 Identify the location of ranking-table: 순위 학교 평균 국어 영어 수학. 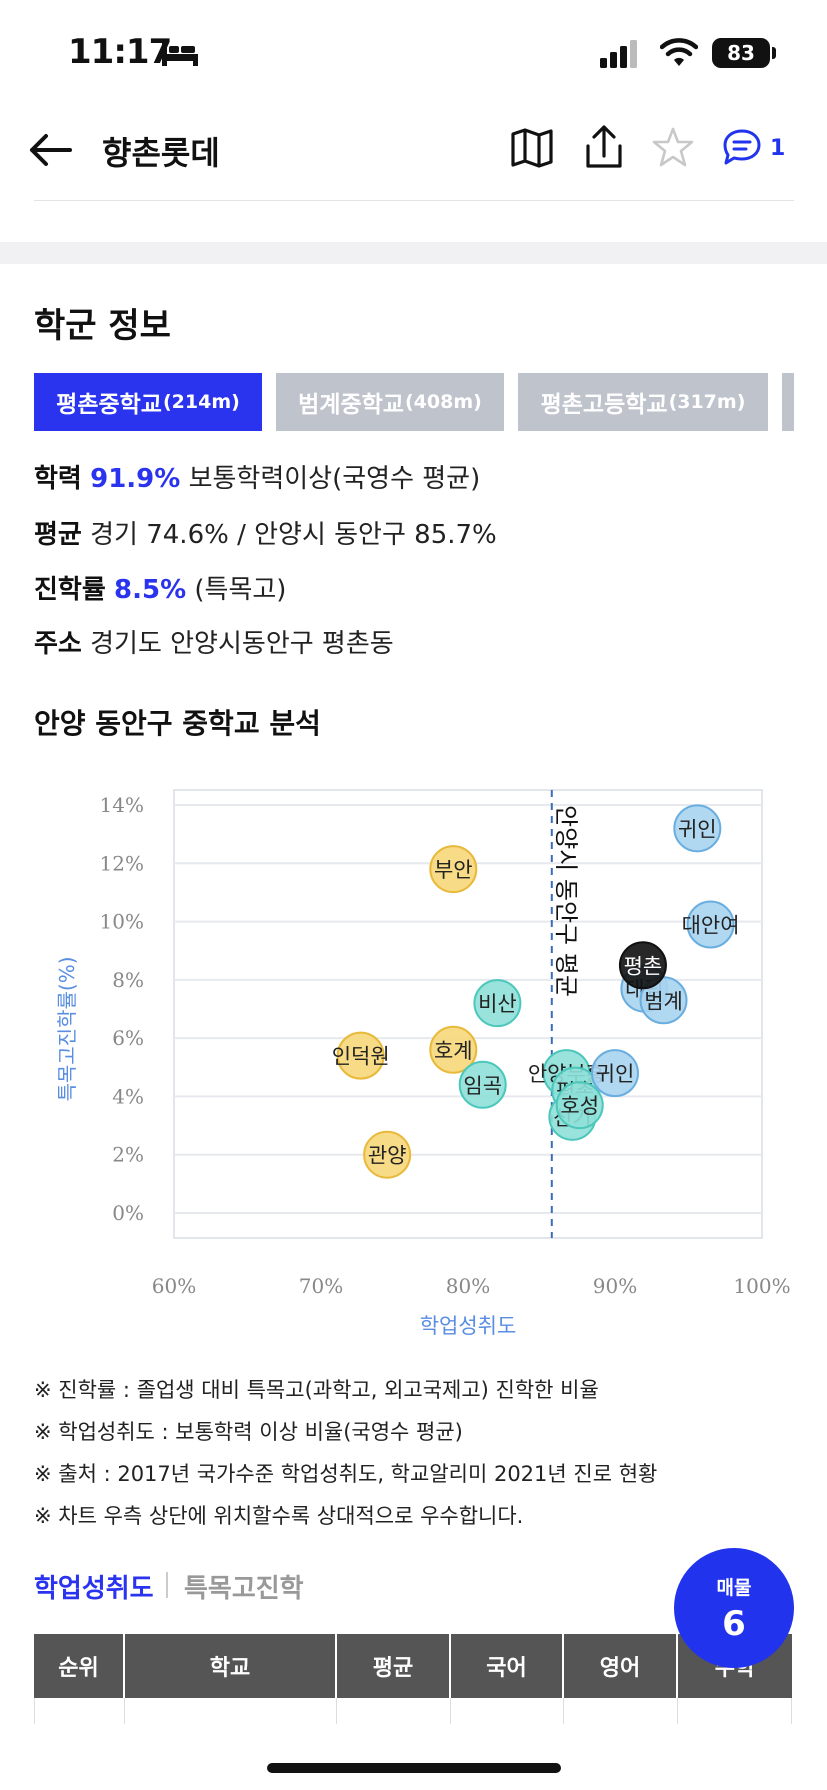
(413, 1679).